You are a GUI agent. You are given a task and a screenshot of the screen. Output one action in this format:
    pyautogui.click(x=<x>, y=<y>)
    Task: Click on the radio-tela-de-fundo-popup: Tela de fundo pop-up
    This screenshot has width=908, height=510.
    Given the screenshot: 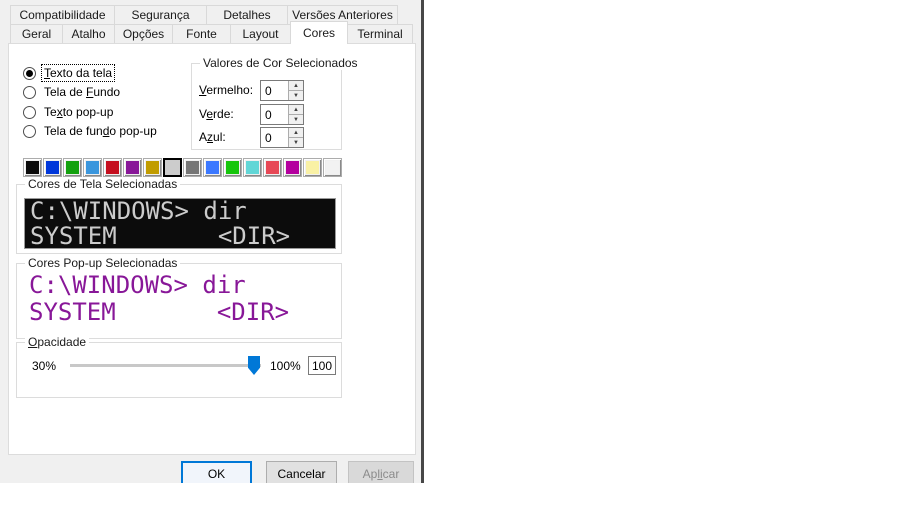 What is the action you would take?
    pyautogui.click(x=91, y=131)
    